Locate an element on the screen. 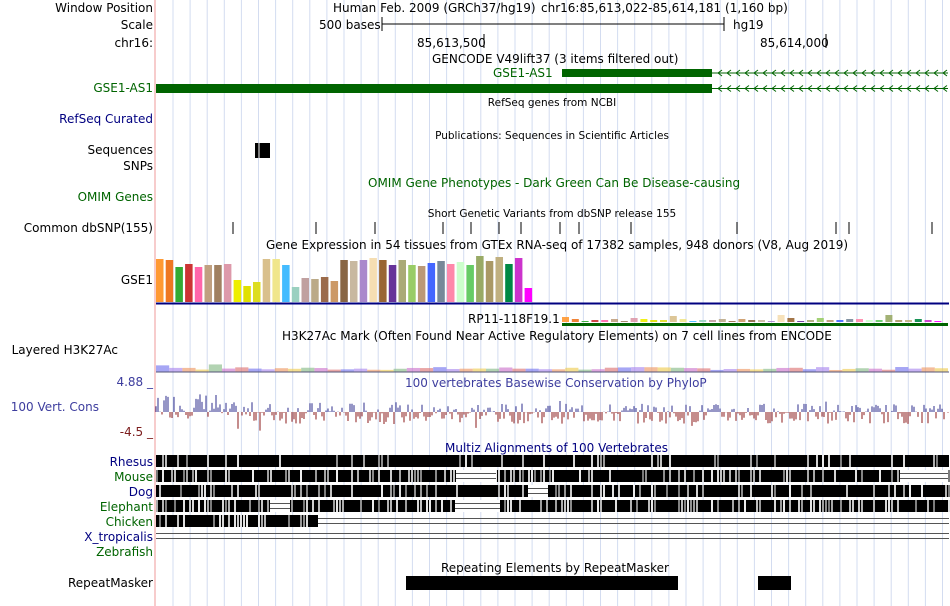  multiz-species-chicken: Chicken is located at coordinates (129, 522).